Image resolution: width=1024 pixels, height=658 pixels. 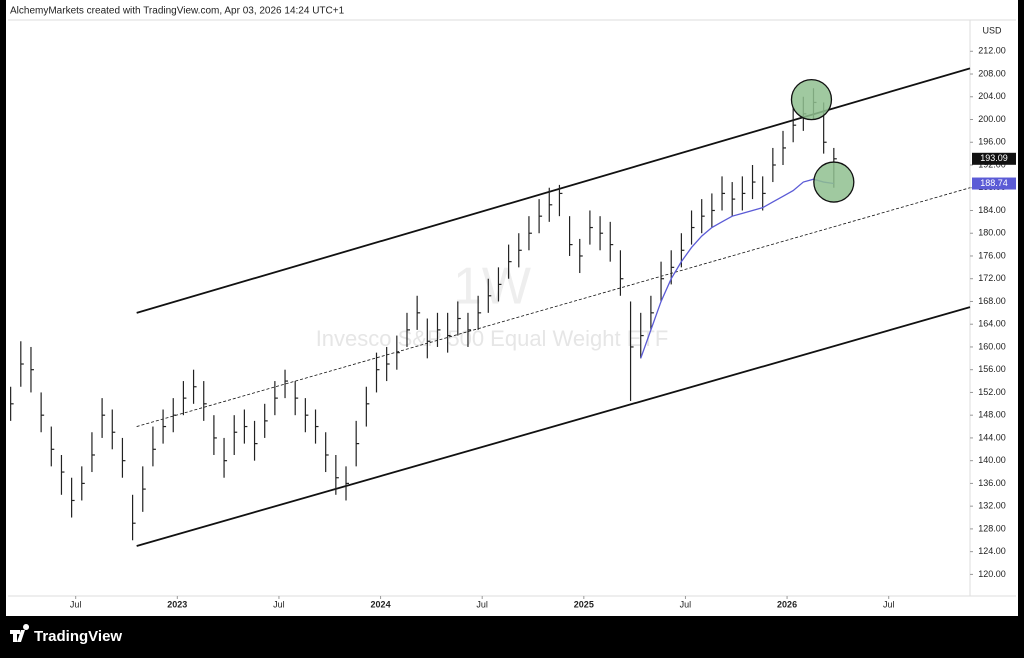 What do you see at coordinates (992, 255) in the screenshot?
I see `y-tick-label: 176.00` at bounding box center [992, 255].